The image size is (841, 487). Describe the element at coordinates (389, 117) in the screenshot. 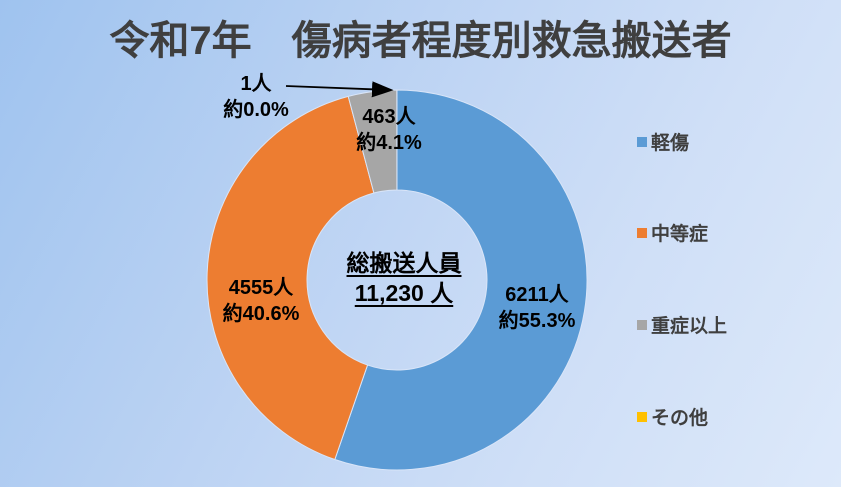

I see `label-severe-value: 463人` at that location.